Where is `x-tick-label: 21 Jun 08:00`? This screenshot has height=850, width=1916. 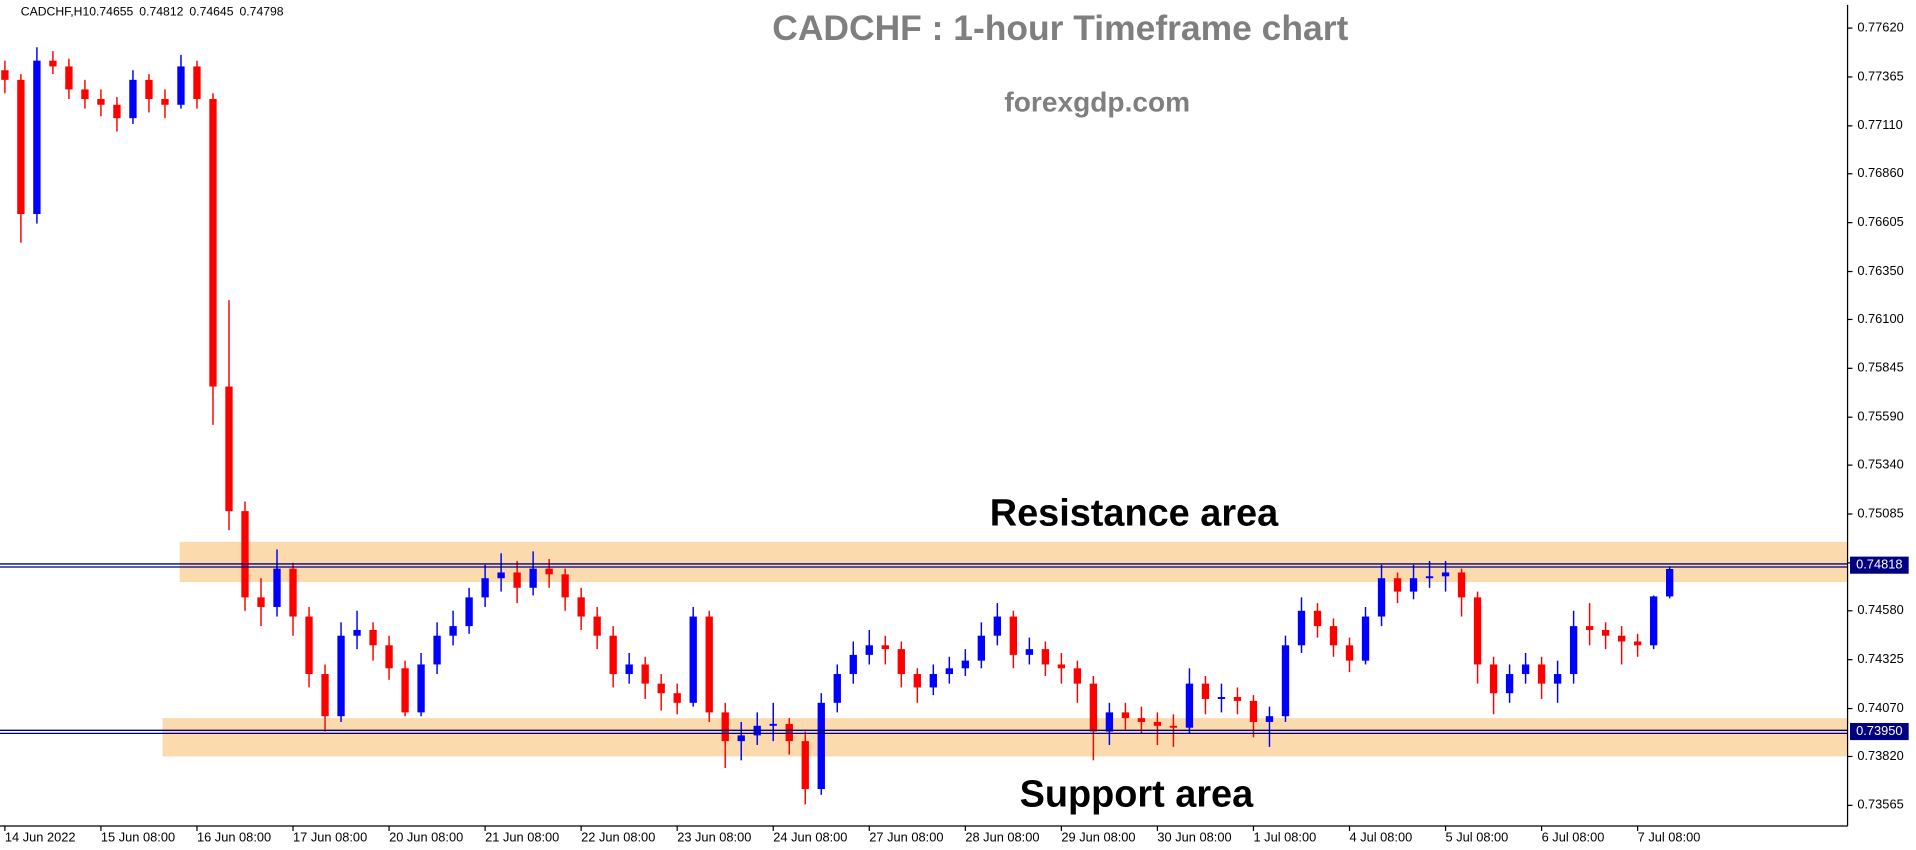
x-tick-label: 21 Jun 08:00 is located at coordinates (522, 837).